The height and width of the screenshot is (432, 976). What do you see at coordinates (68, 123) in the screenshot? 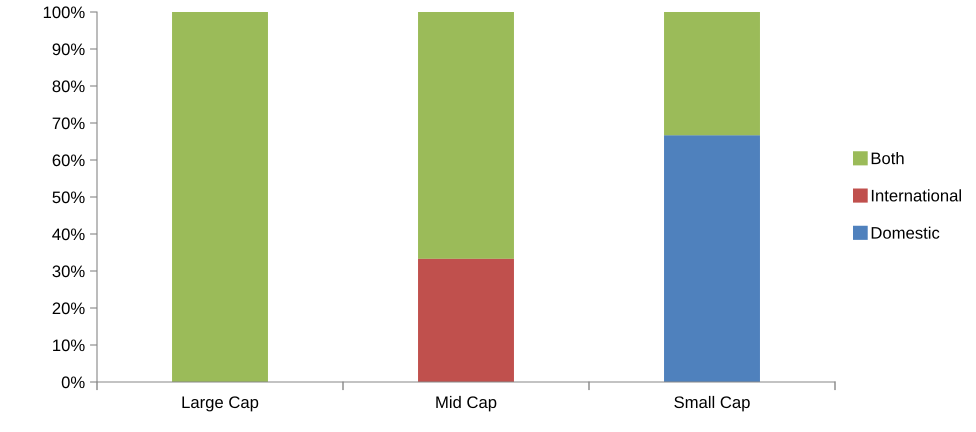
I see `y-tick-label: 70%` at bounding box center [68, 123].